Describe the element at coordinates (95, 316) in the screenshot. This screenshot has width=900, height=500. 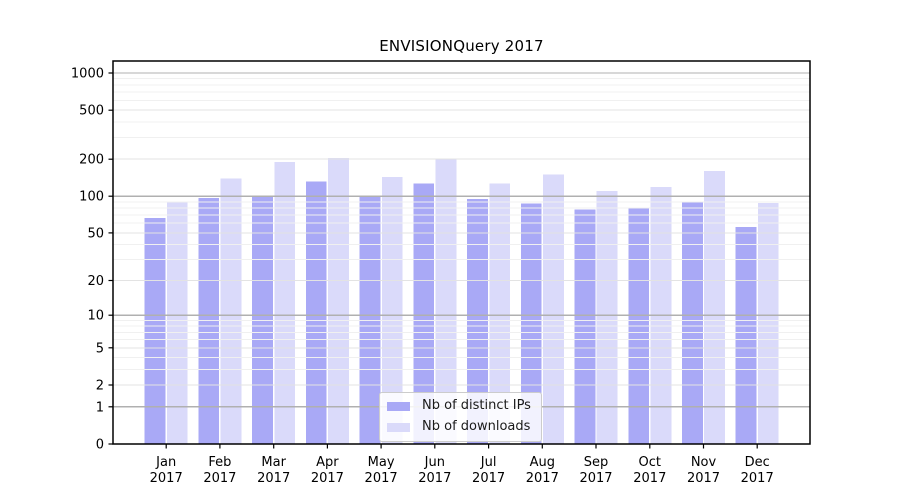
I see `y-tick-label: 10` at that location.